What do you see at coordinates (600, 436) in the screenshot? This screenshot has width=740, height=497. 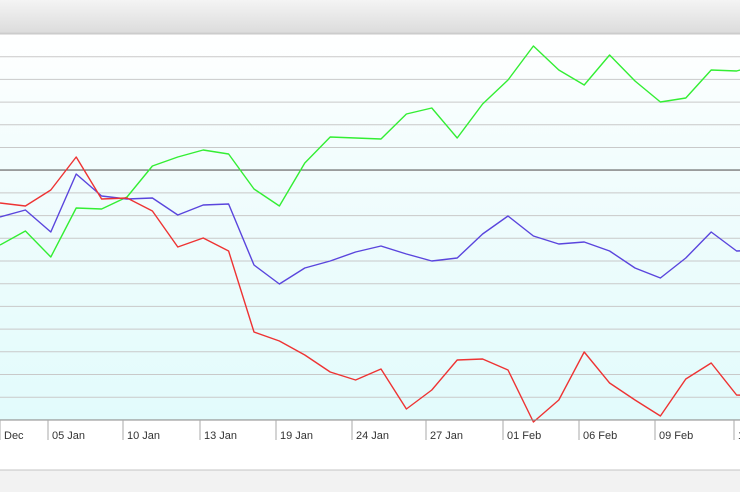 I see `x-tick-label: 06 Feb` at bounding box center [600, 436].